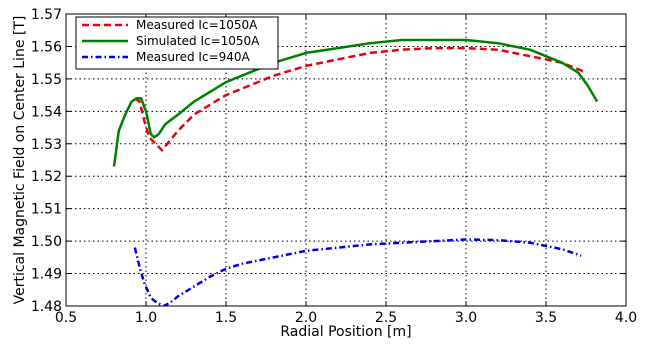 This screenshot has height=345, width=649. What do you see at coordinates (46, 242) in the screenshot?
I see `y-tick-label: 1.50` at bounding box center [46, 242].